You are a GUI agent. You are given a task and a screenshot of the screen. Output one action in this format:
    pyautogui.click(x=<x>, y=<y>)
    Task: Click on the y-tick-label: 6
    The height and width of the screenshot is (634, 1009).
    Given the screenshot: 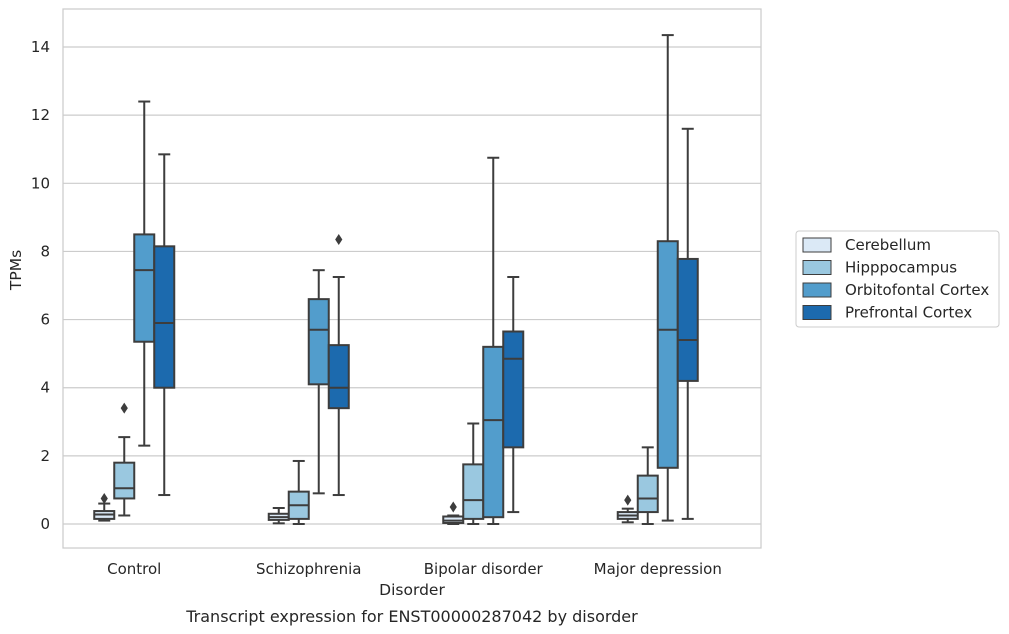 What is the action you would take?
    pyautogui.click(x=45, y=320)
    